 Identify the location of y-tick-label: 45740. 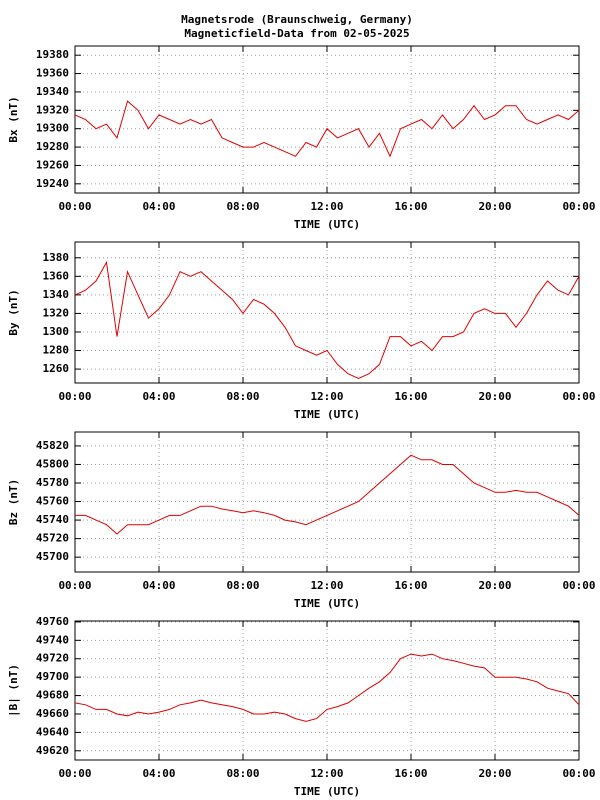
(52, 519).